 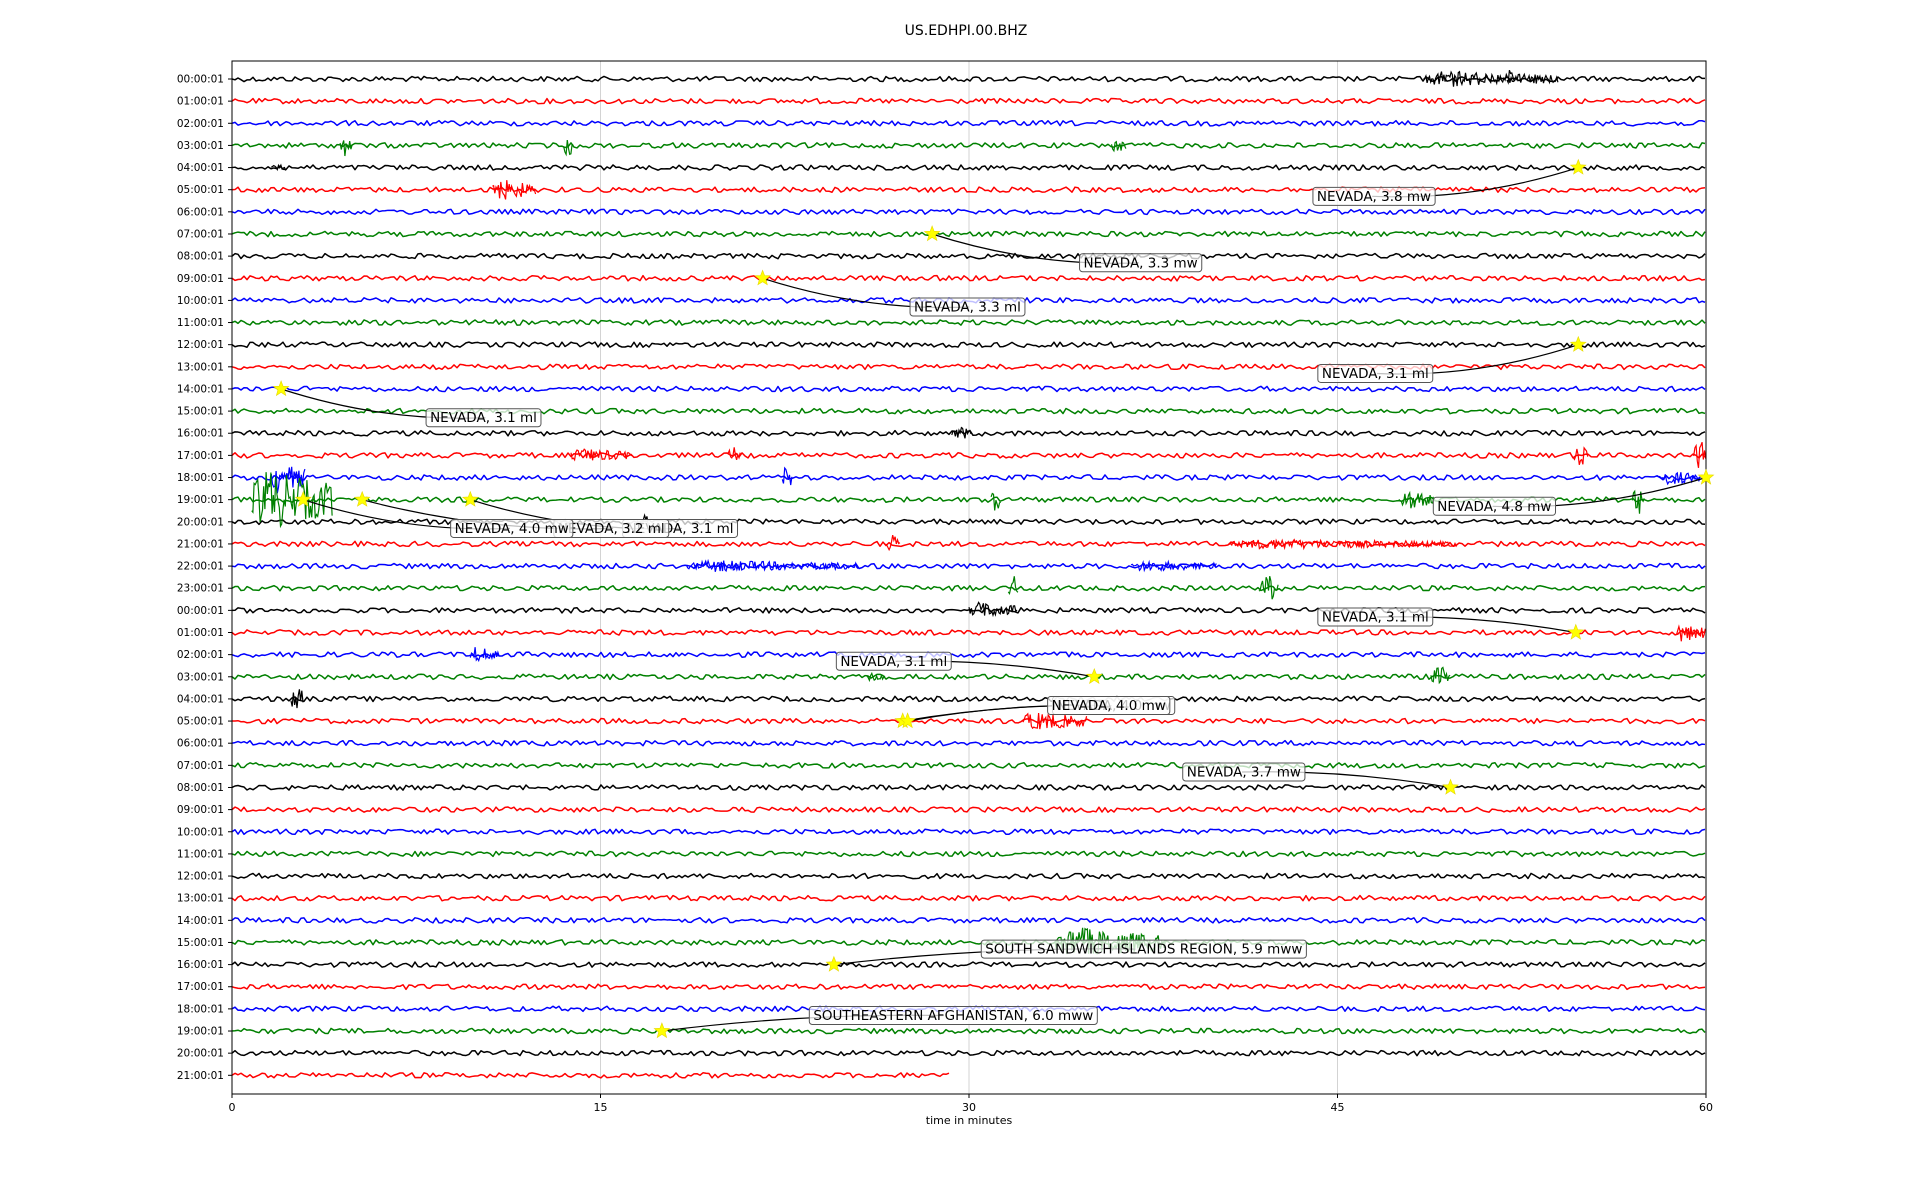 I want to click on event-label: NEVADA, 3.7 mw, so click(x=1244, y=772).